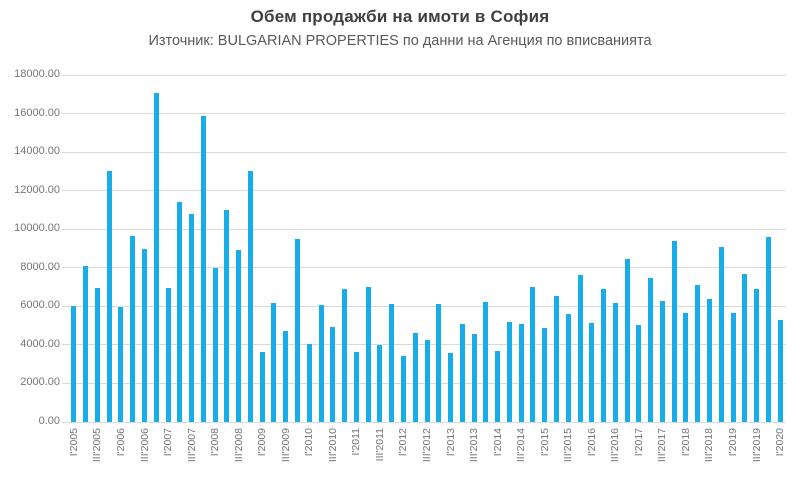 This screenshot has height=478, width=800. Describe the element at coordinates (662, 445) in the screenshot. I see `x-axis-label: III'2017` at that location.